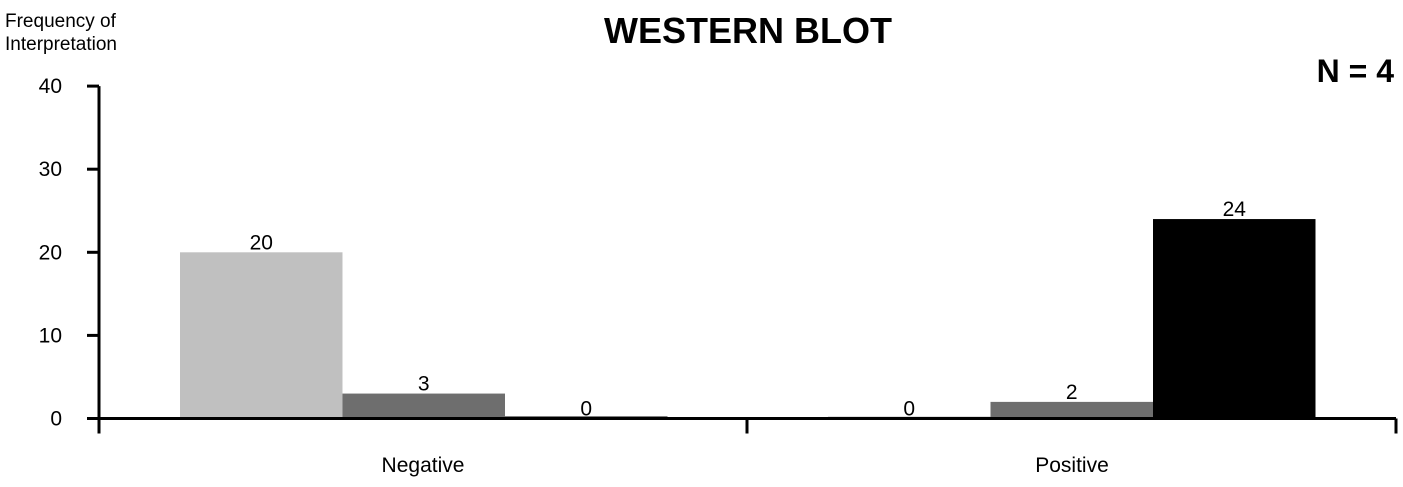 Image resolution: width=1403 pixels, height=487 pixels. I want to click on y-axis-label-line-2: Interpretation, so click(61, 44).